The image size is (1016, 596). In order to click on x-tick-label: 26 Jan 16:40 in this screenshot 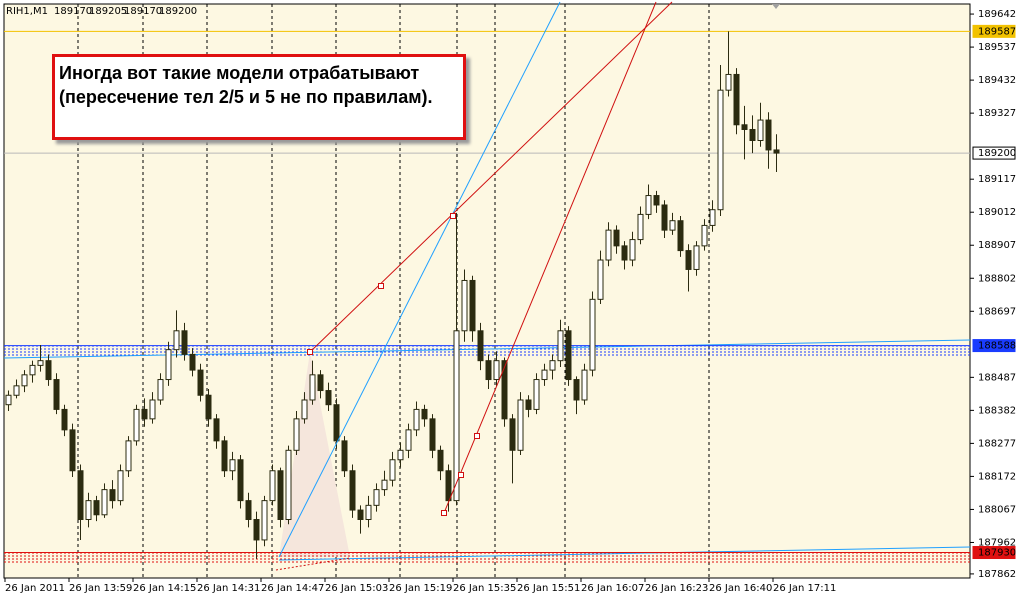, I will do `click(740, 588)`.